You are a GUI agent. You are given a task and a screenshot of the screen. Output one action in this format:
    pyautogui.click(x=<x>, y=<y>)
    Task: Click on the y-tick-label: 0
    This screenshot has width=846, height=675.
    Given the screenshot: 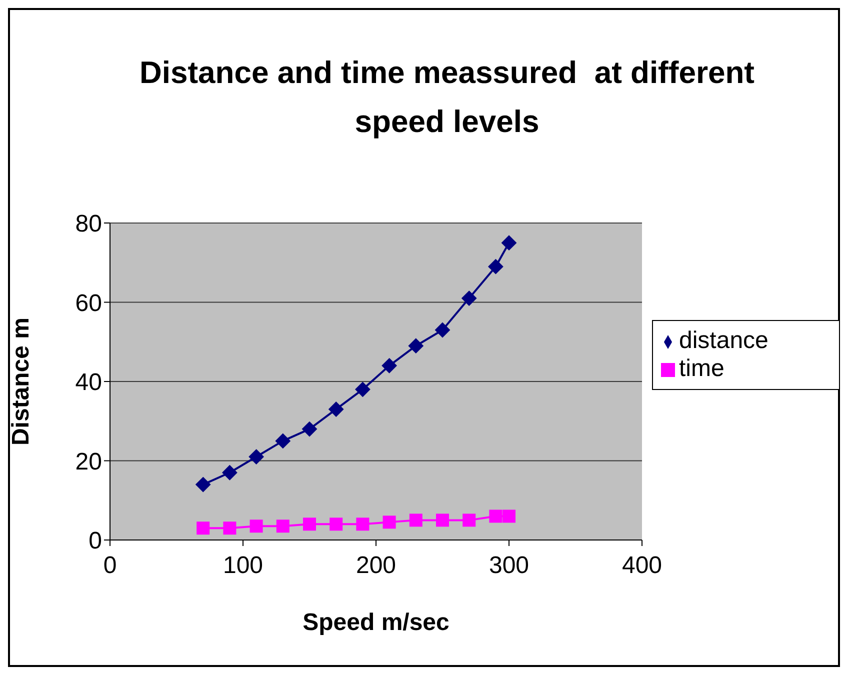 What is the action you would take?
    pyautogui.click(x=95, y=541)
    